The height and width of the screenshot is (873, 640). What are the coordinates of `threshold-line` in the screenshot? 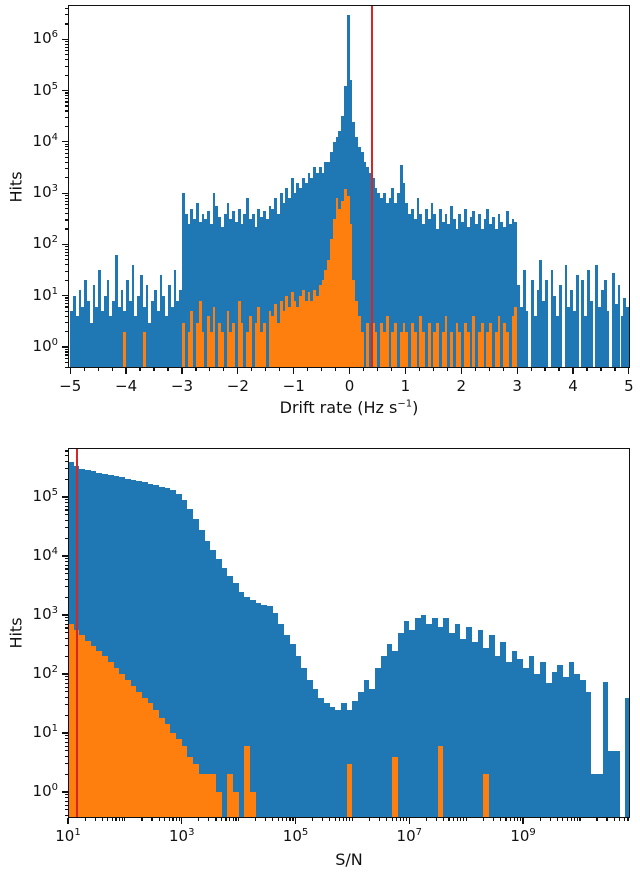 It's located at (77, 633).